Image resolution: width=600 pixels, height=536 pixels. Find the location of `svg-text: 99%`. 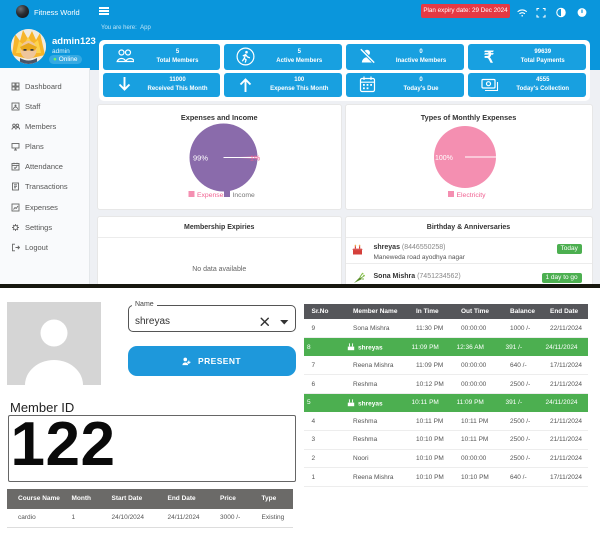

svg-text: 99% is located at coordinates (200, 158).